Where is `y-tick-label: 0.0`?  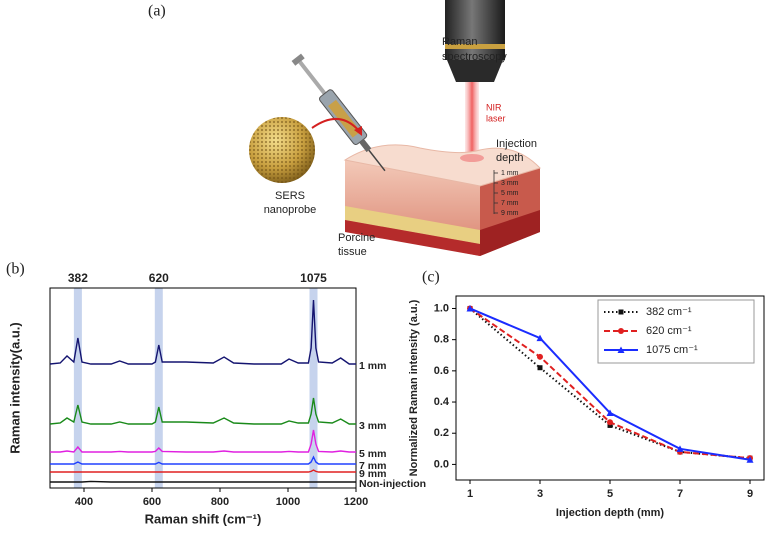 y-tick-label: 0.0 is located at coordinates (441, 464).